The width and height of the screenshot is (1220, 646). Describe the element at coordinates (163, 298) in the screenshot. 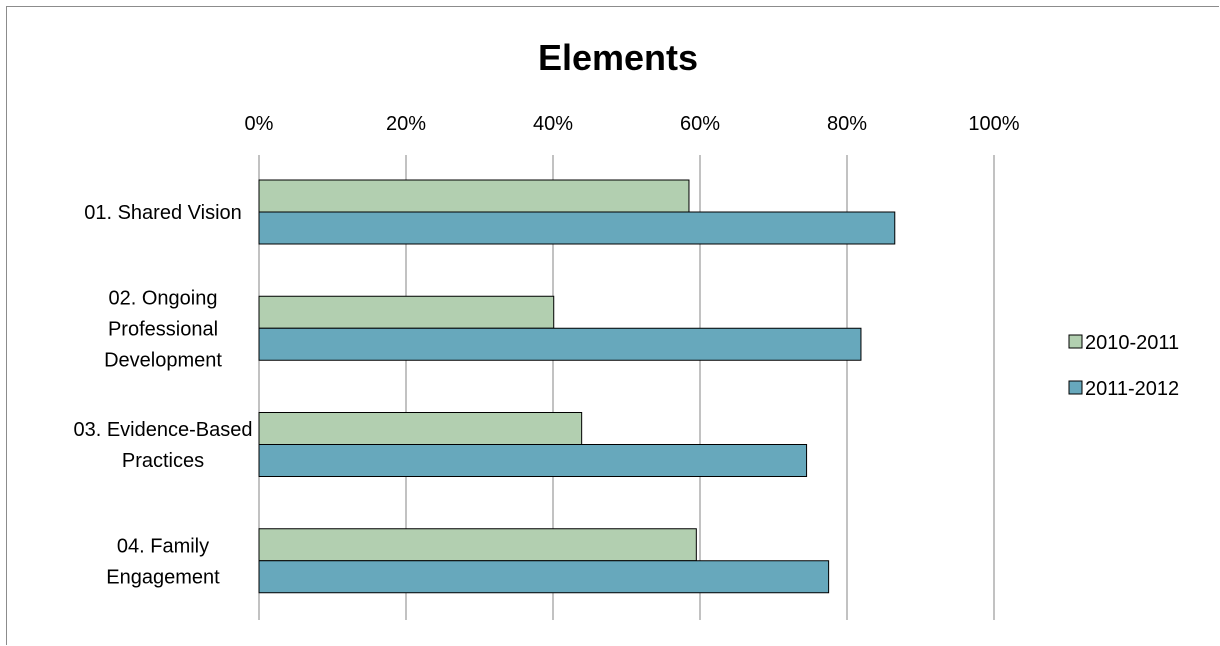

I see `category-label: 02. Ongoing` at that location.